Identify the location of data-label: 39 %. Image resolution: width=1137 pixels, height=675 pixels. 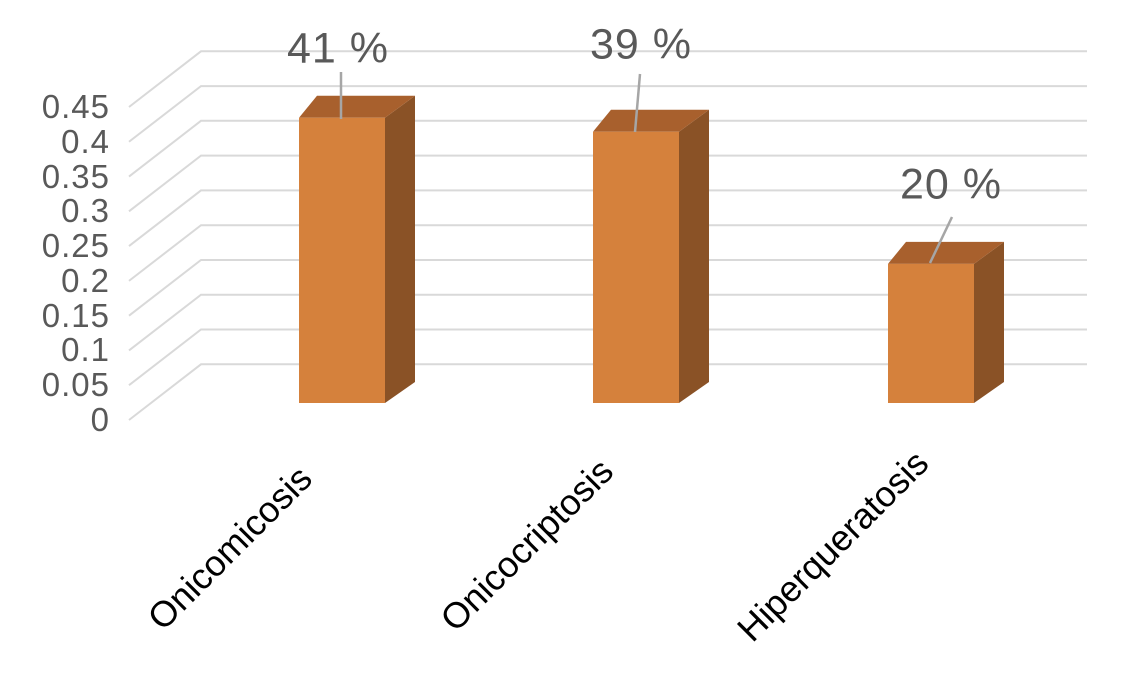
(641, 44).